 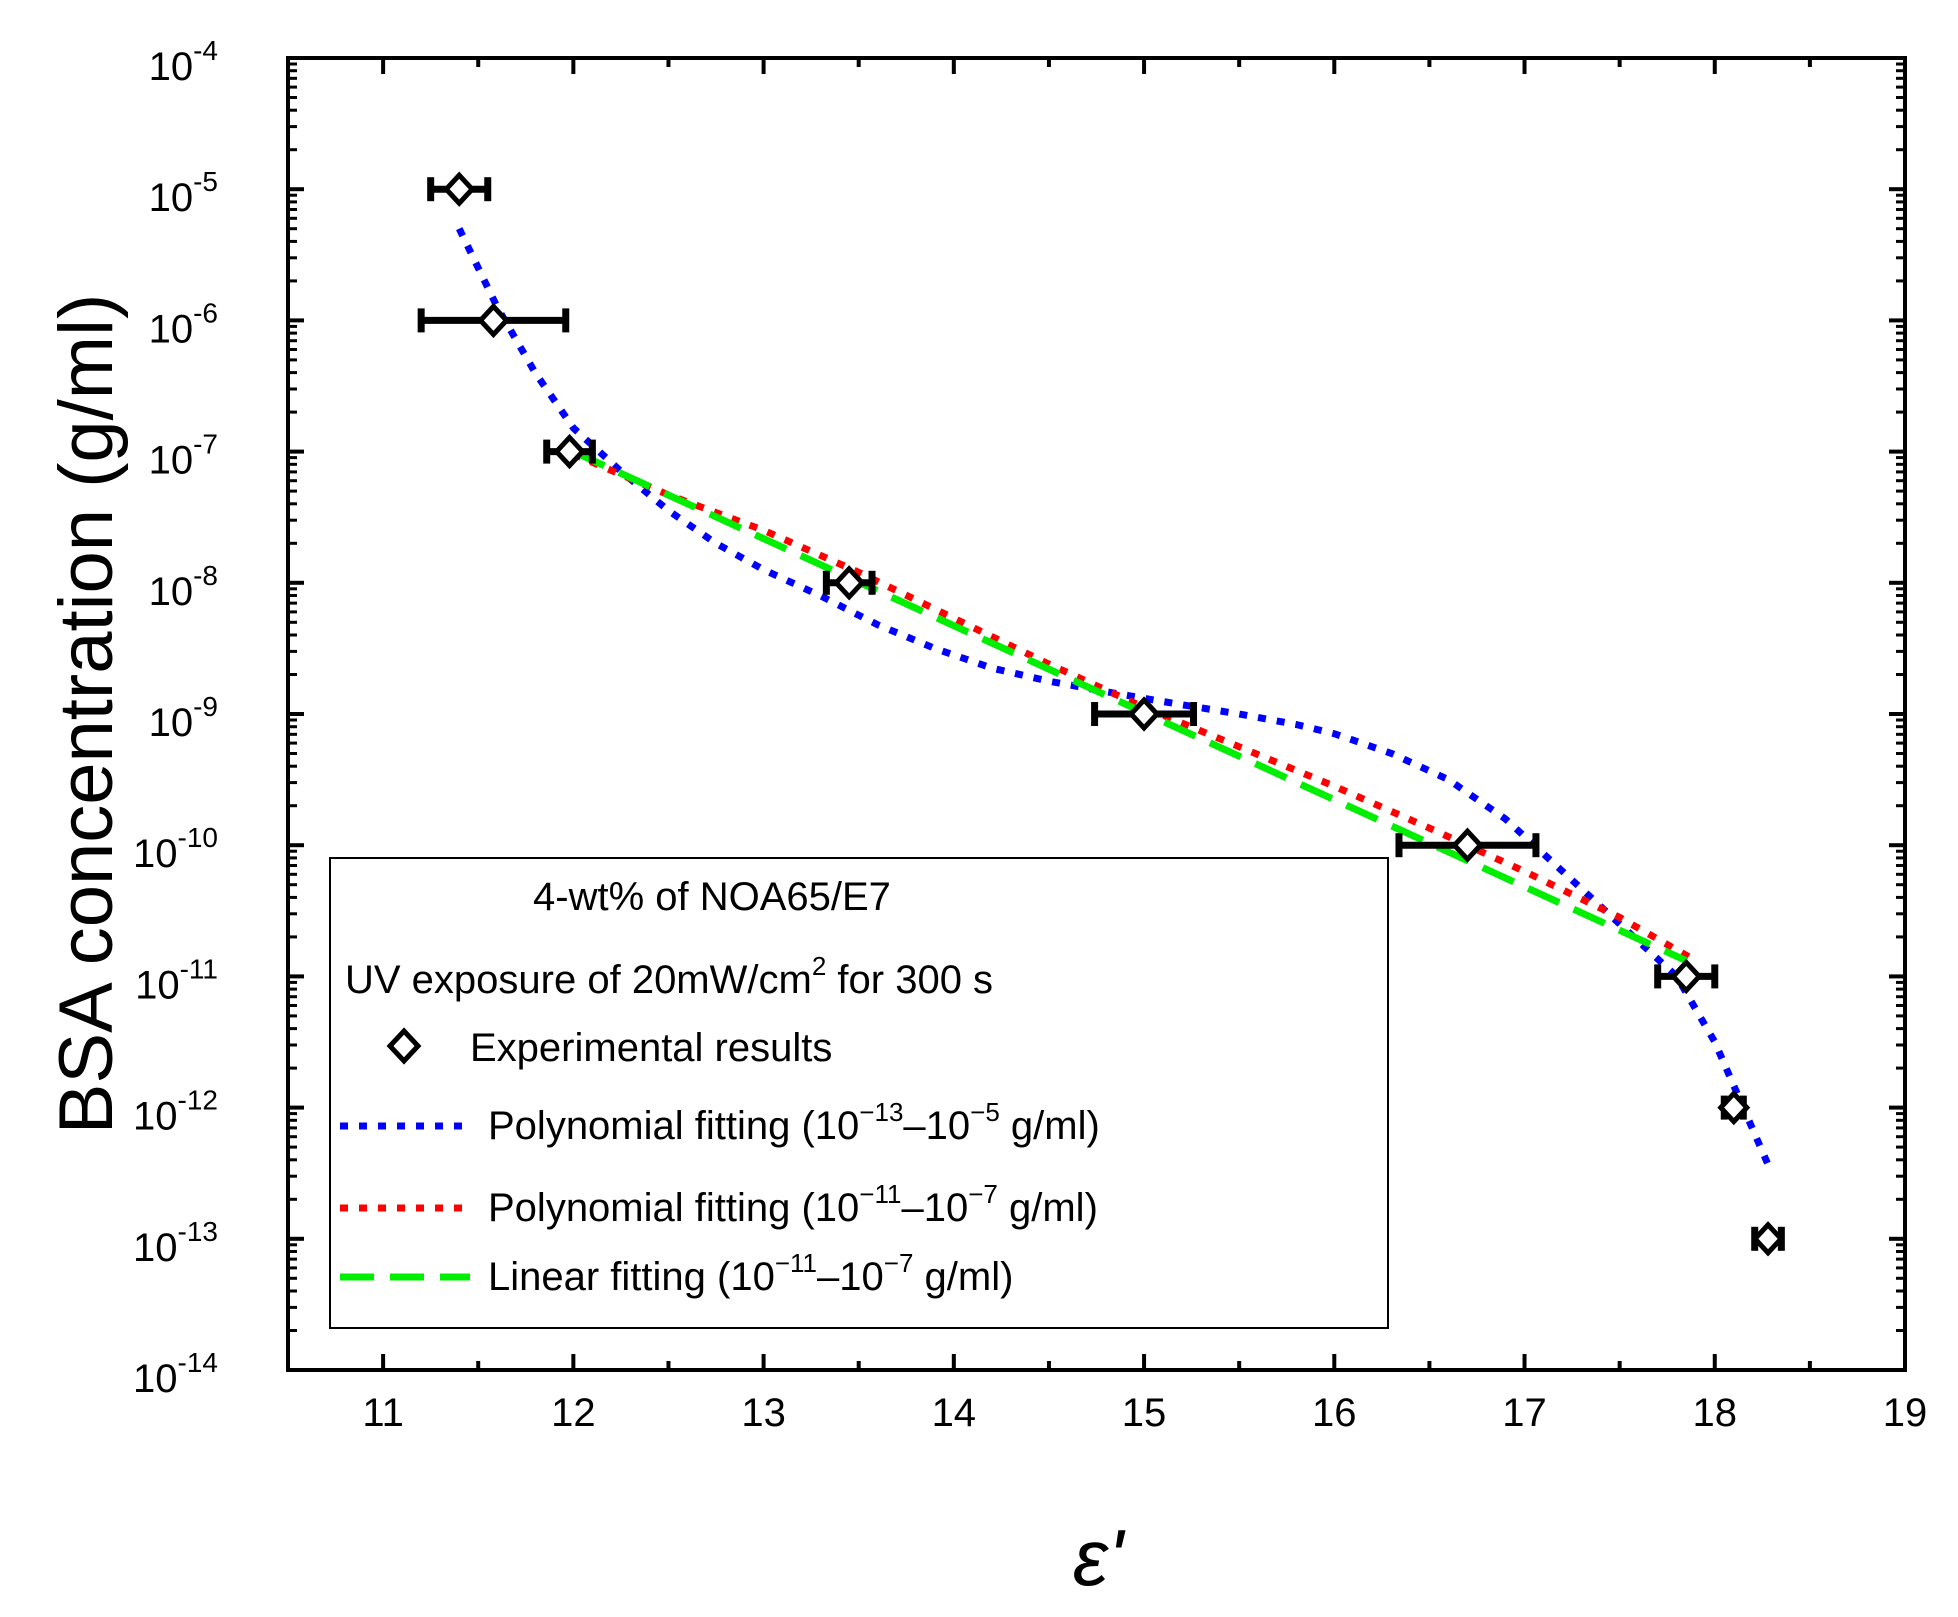 What do you see at coordinates (573, 1413) in the screenshot?
I see `x-tick-label: 12` at bounding box center [573, 1413].